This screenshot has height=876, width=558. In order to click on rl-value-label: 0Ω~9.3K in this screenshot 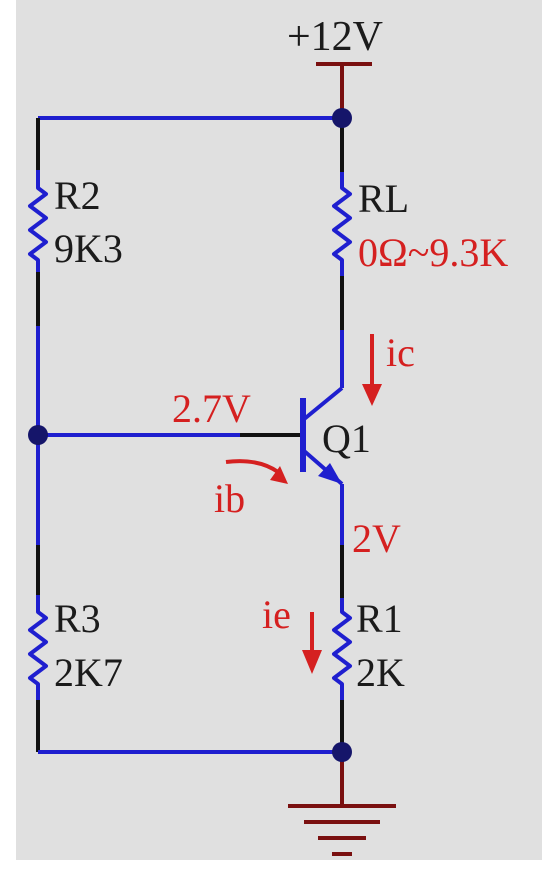, I will do `click(433, 252)`.